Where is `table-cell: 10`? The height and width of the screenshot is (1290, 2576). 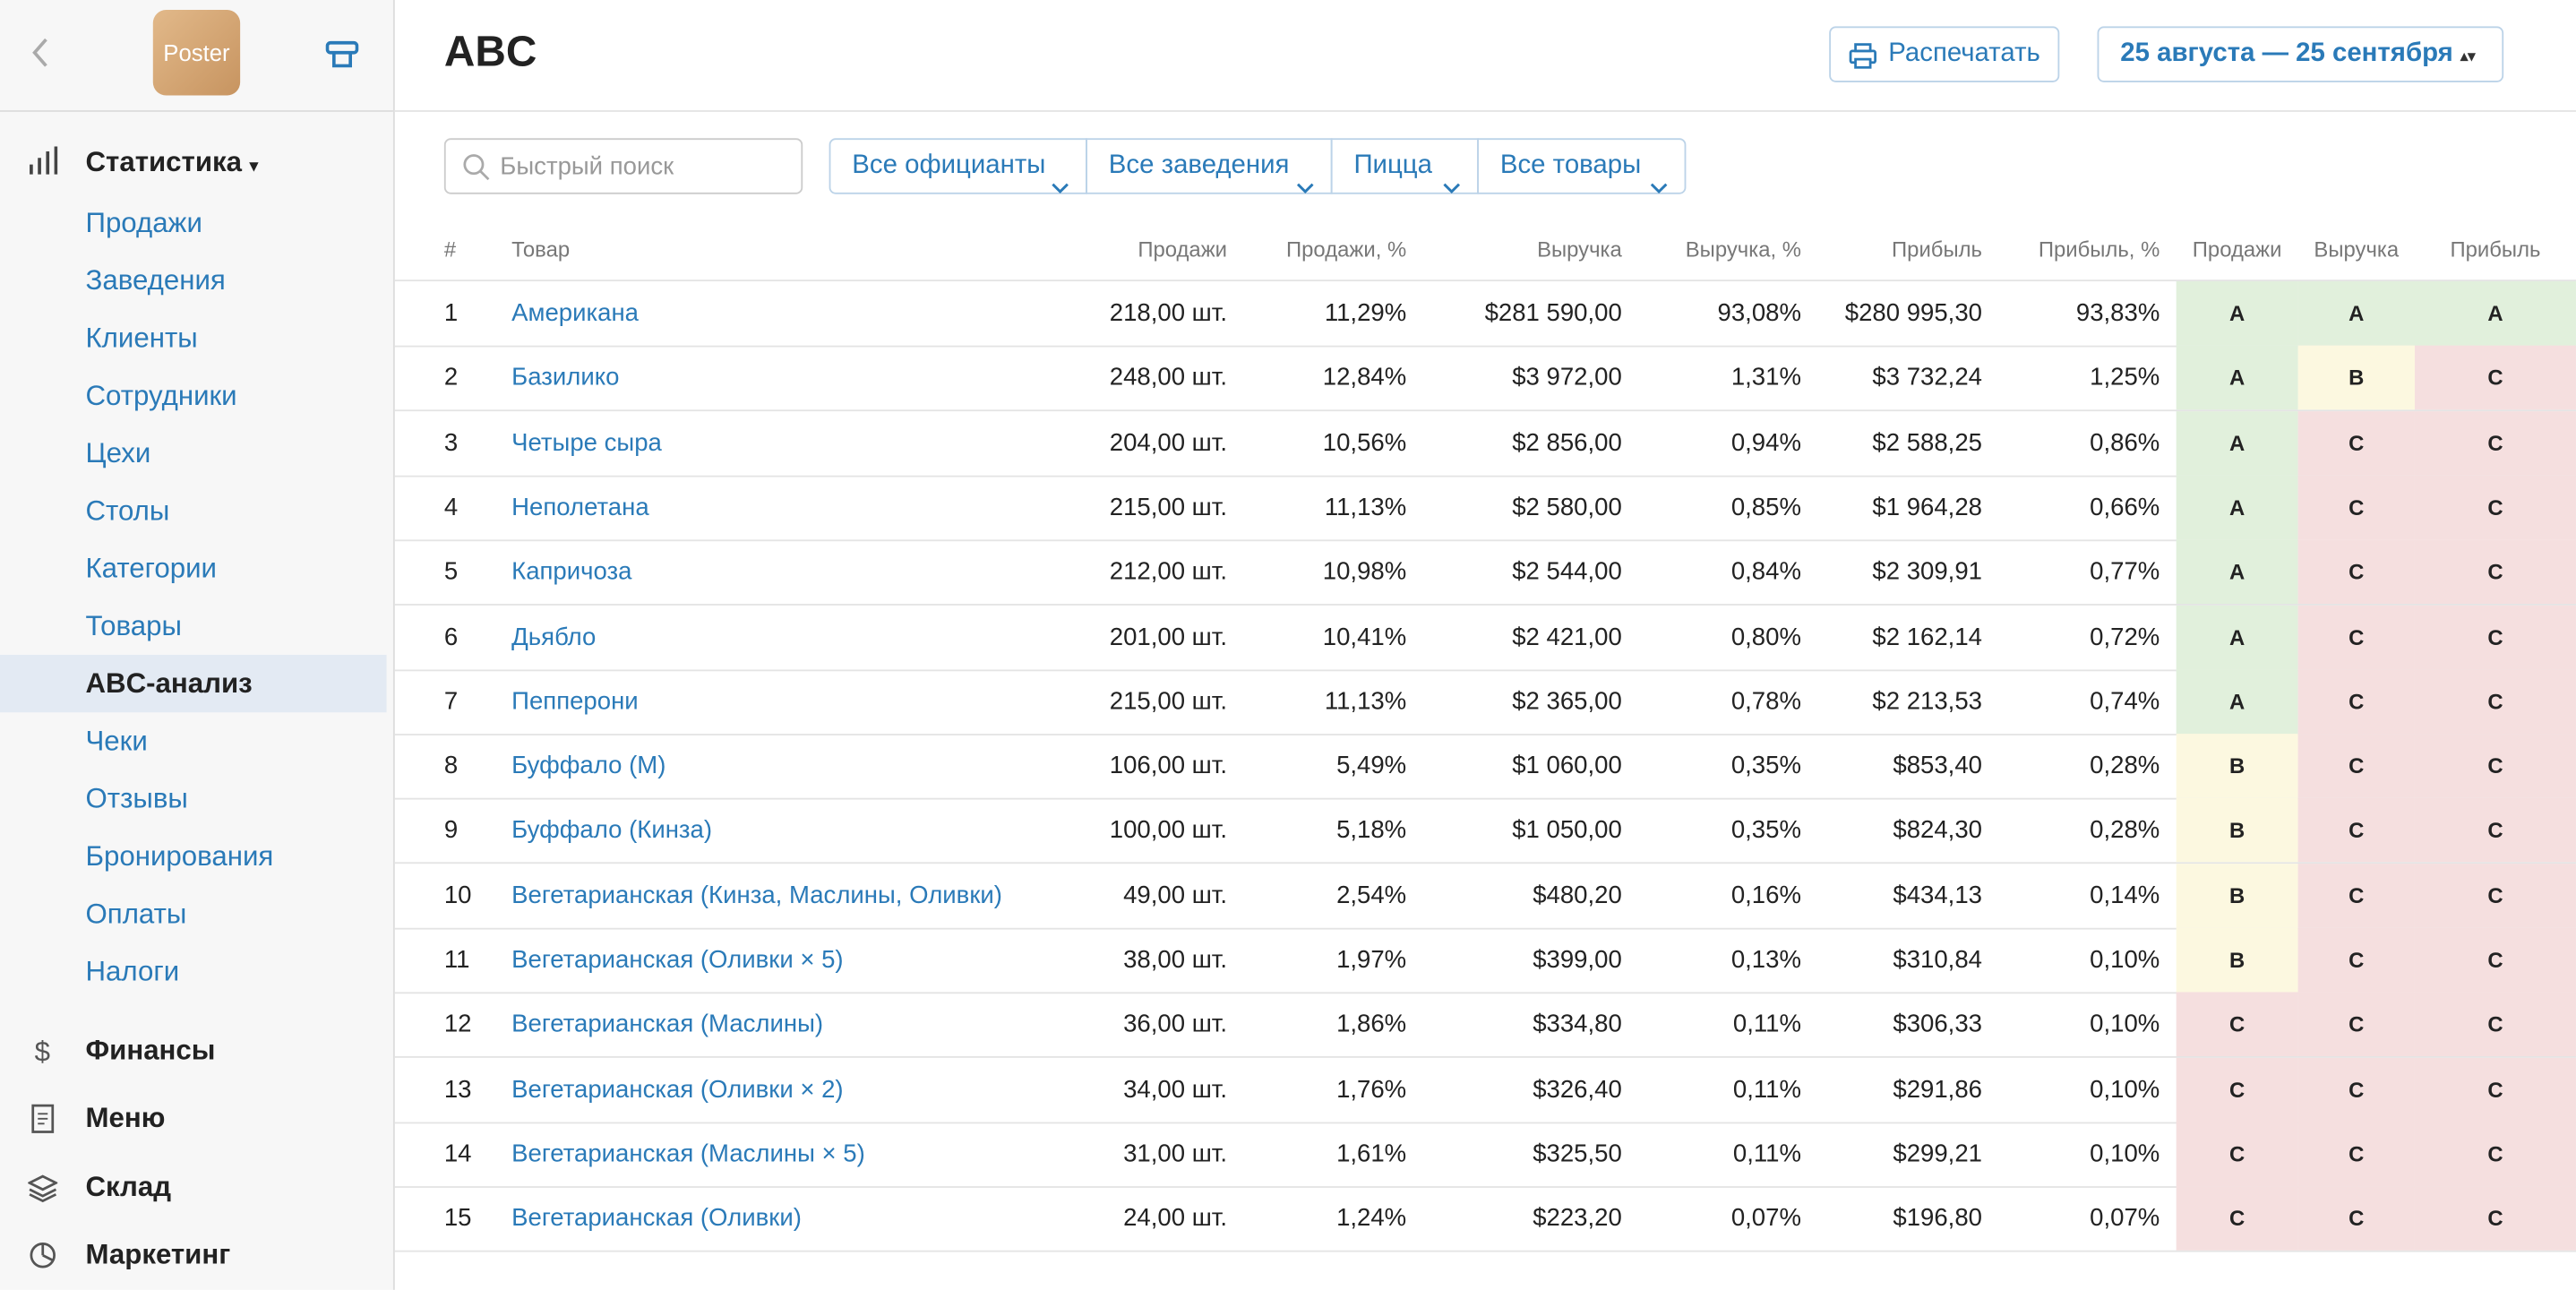 table-cell: 10 is located at coordinates (457, 895).